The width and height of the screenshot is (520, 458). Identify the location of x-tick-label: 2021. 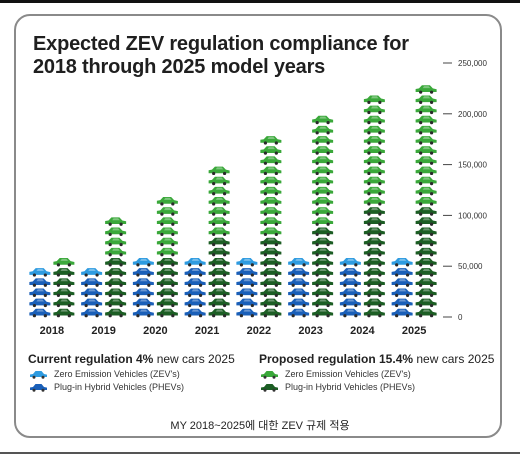
(207, 331).